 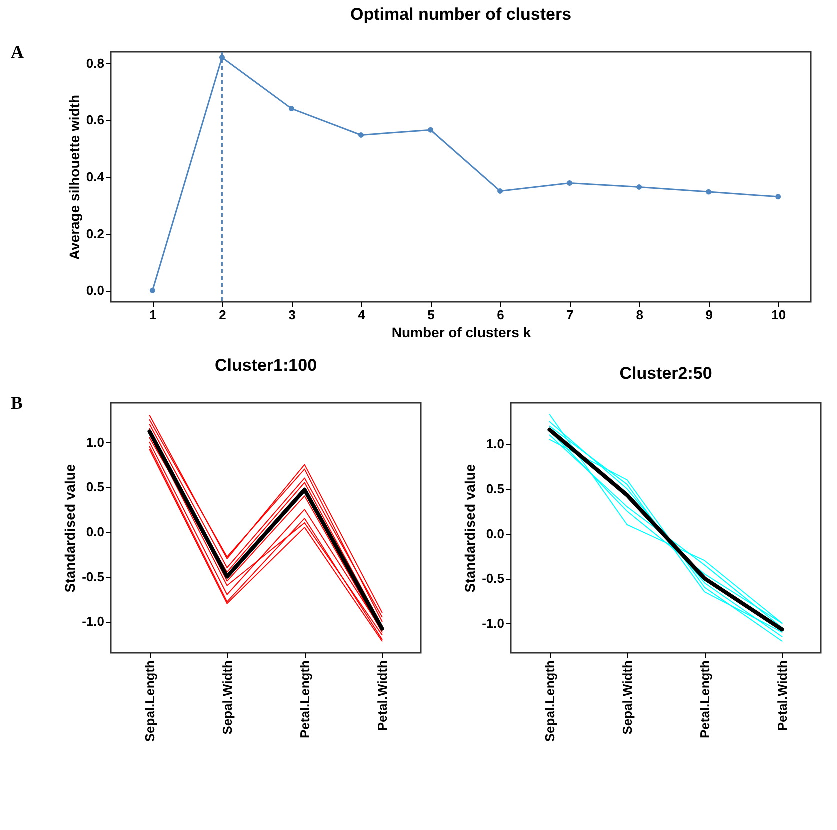 I want to click on x-tick-label: 4, so click(x=362, y=315).